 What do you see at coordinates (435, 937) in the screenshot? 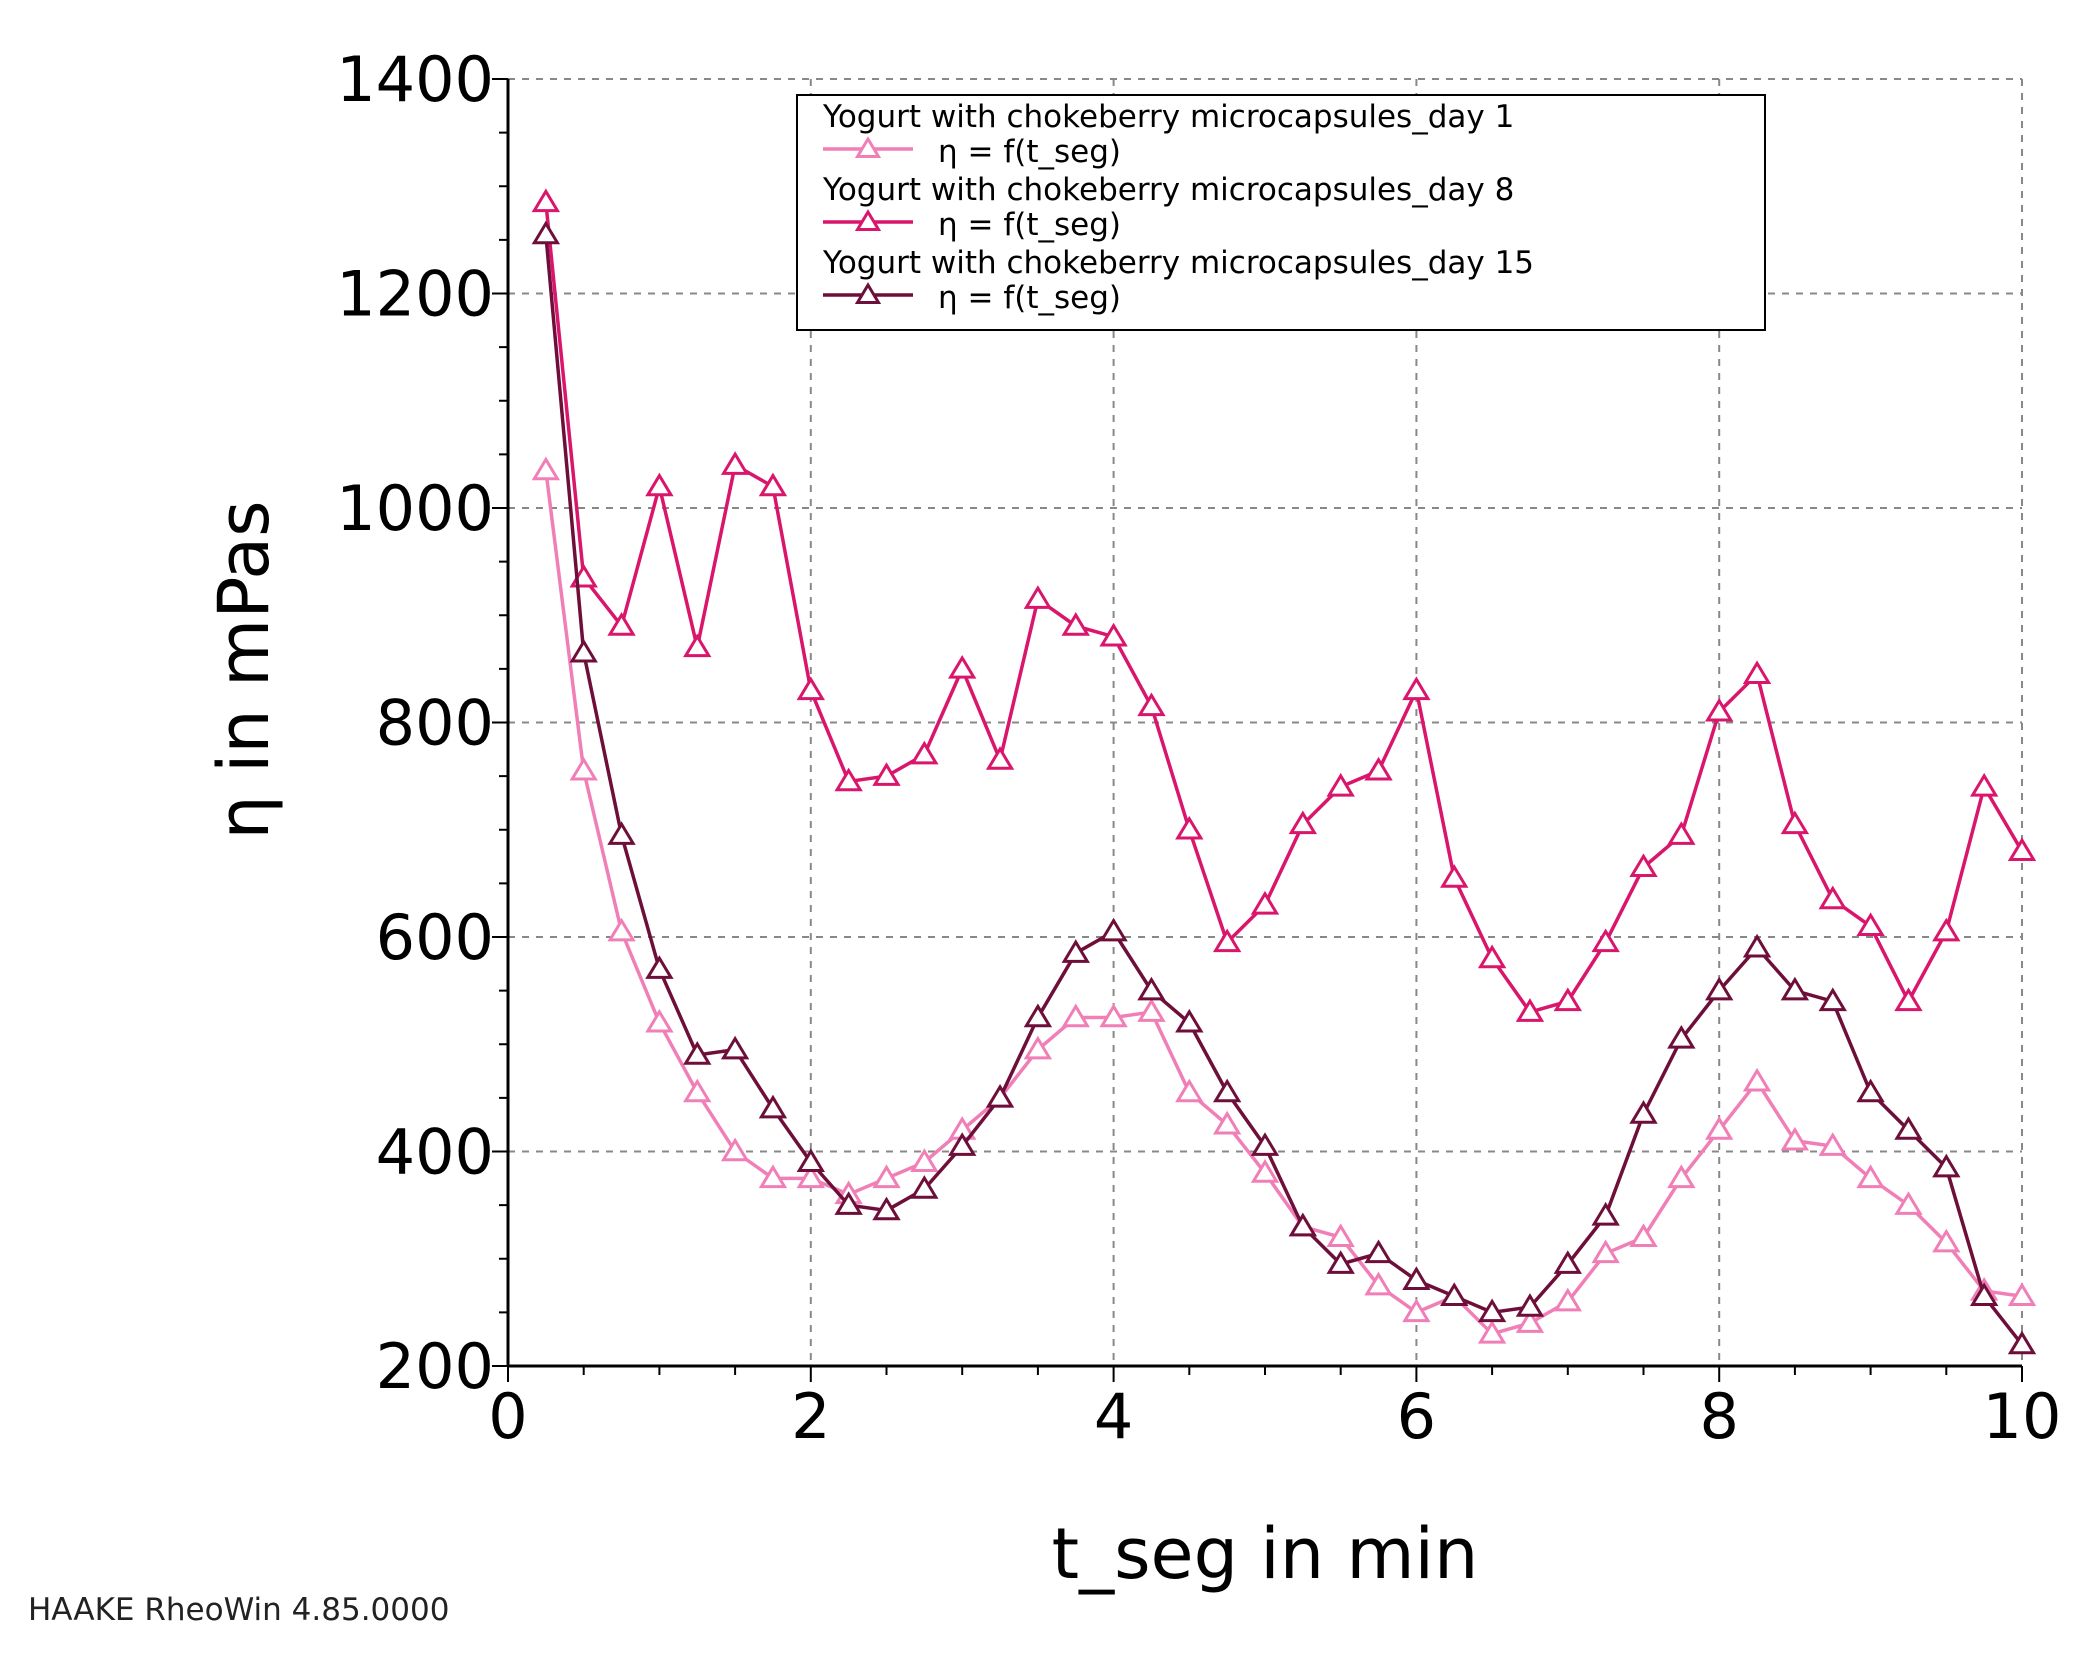
I see `y-tick-label: 600` at bounding box center [435, 937].